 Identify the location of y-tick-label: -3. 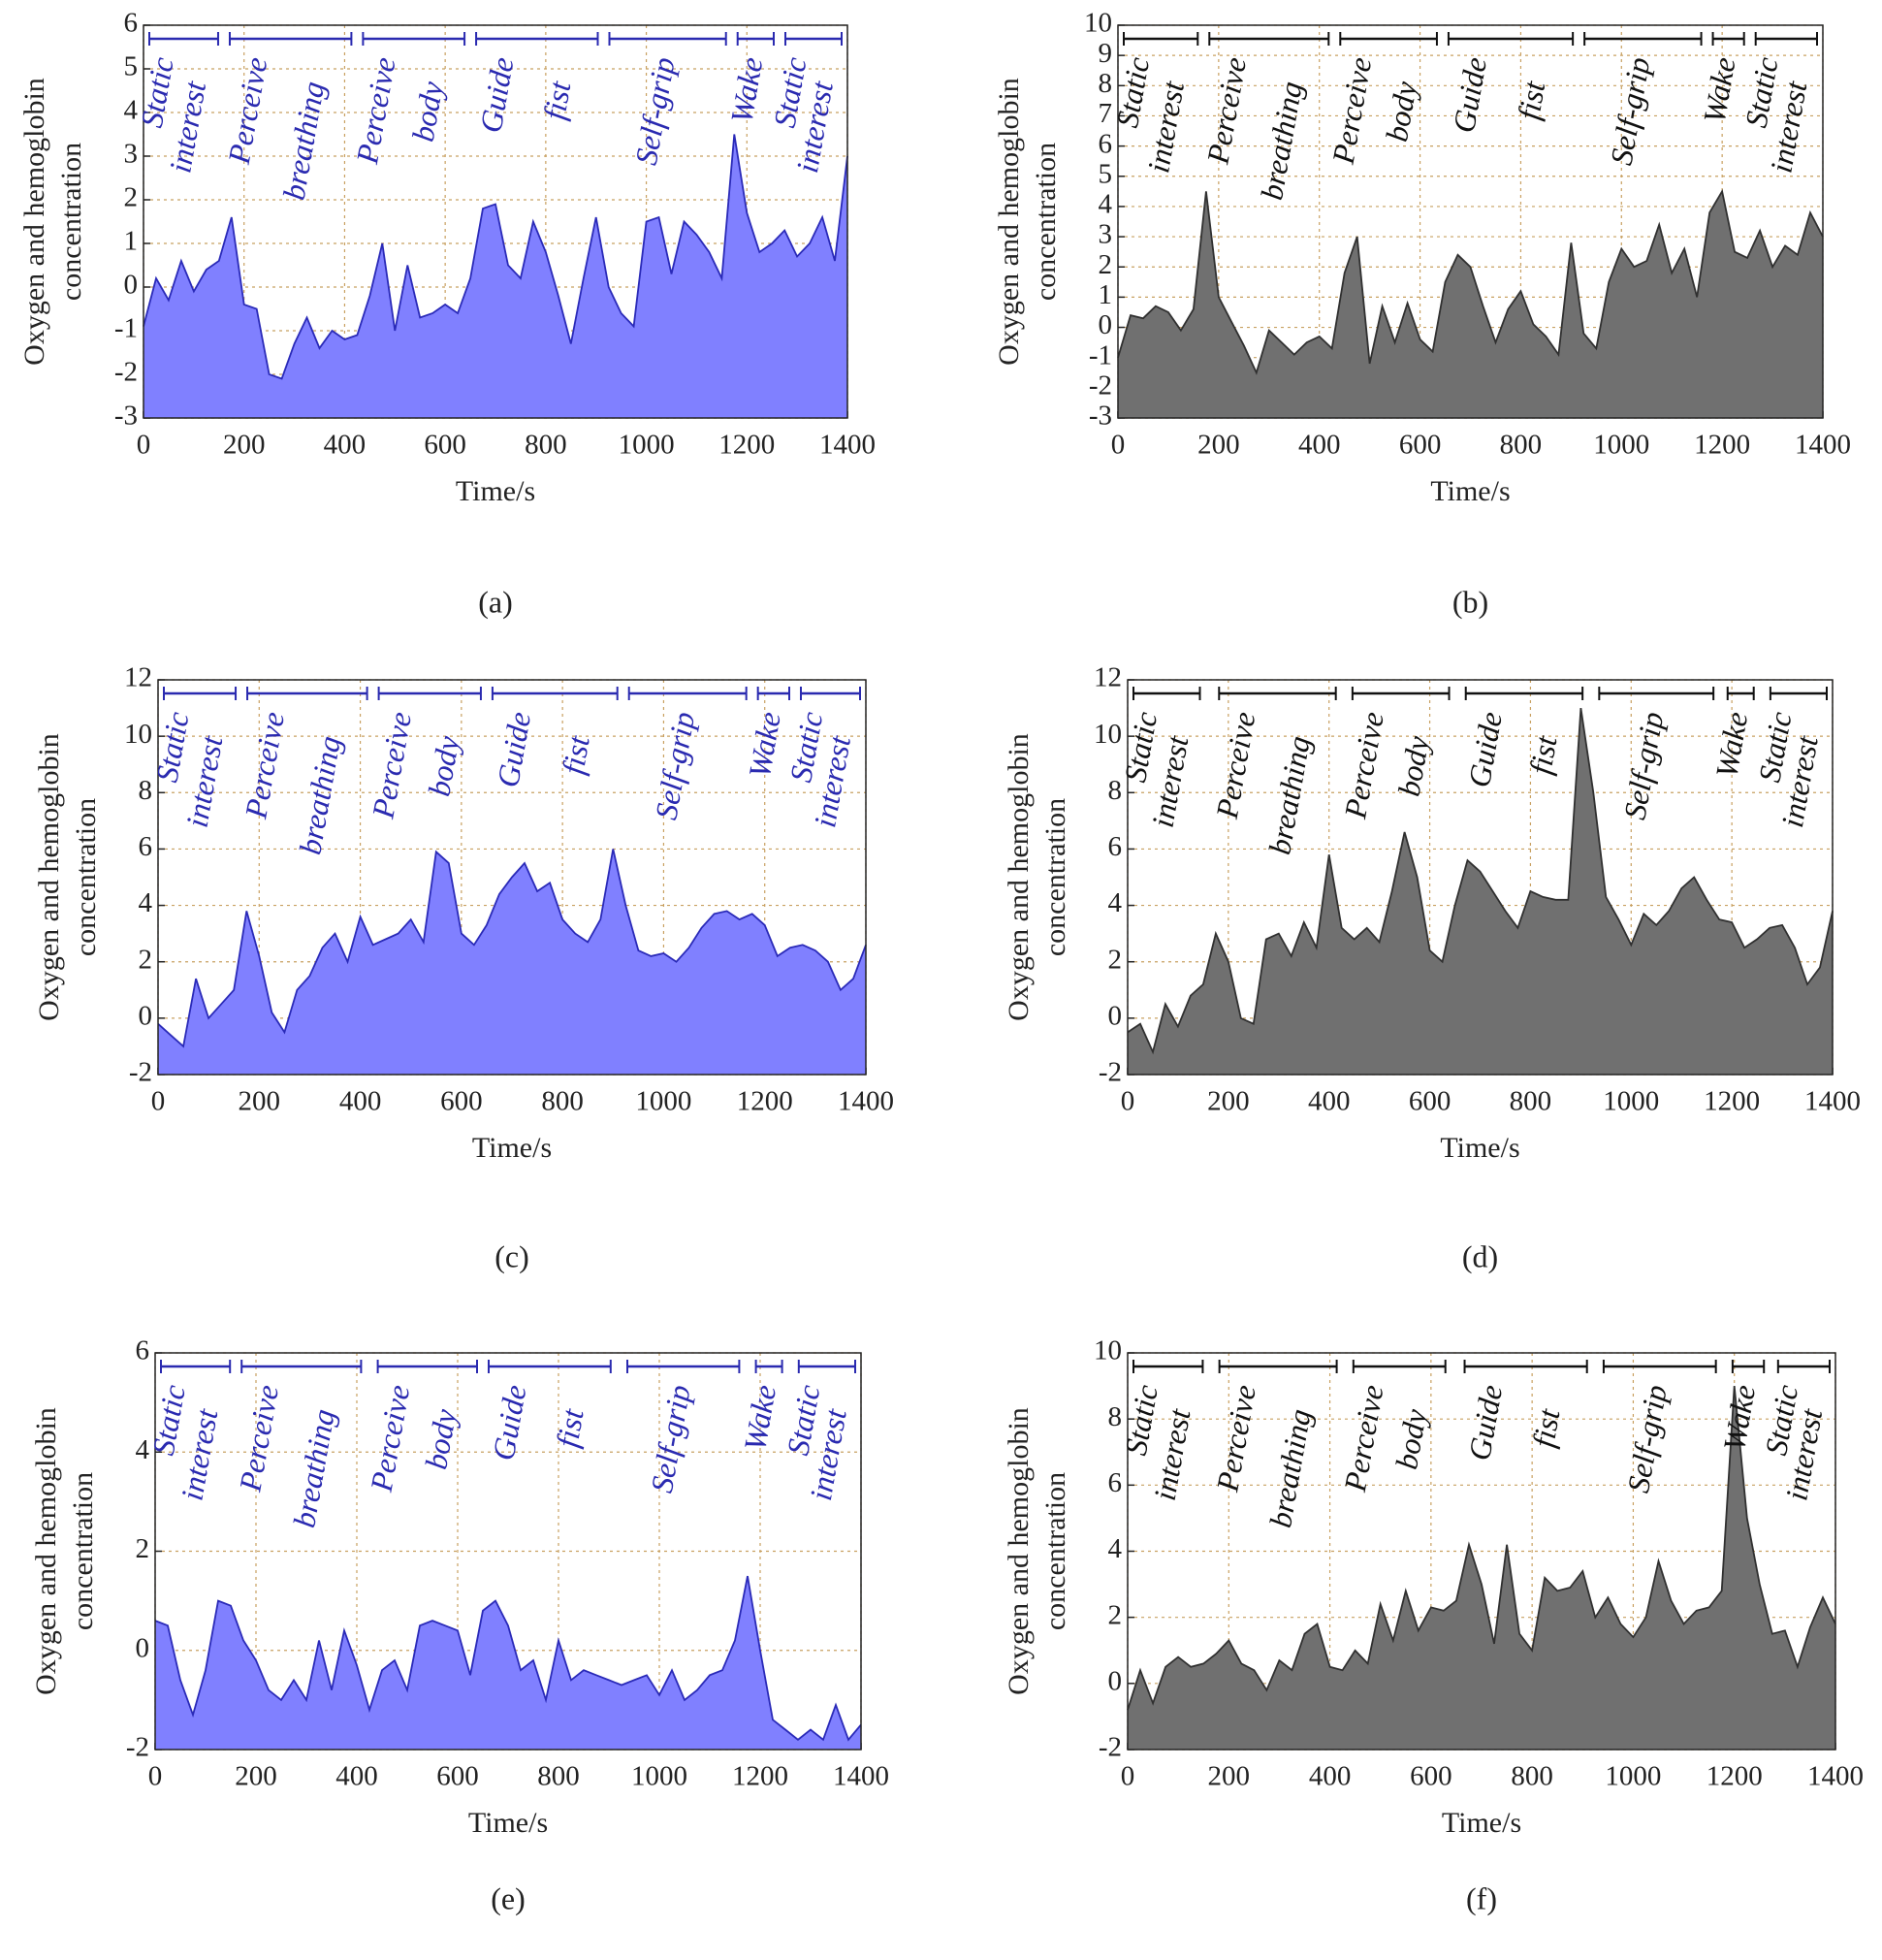
(1100, 416).